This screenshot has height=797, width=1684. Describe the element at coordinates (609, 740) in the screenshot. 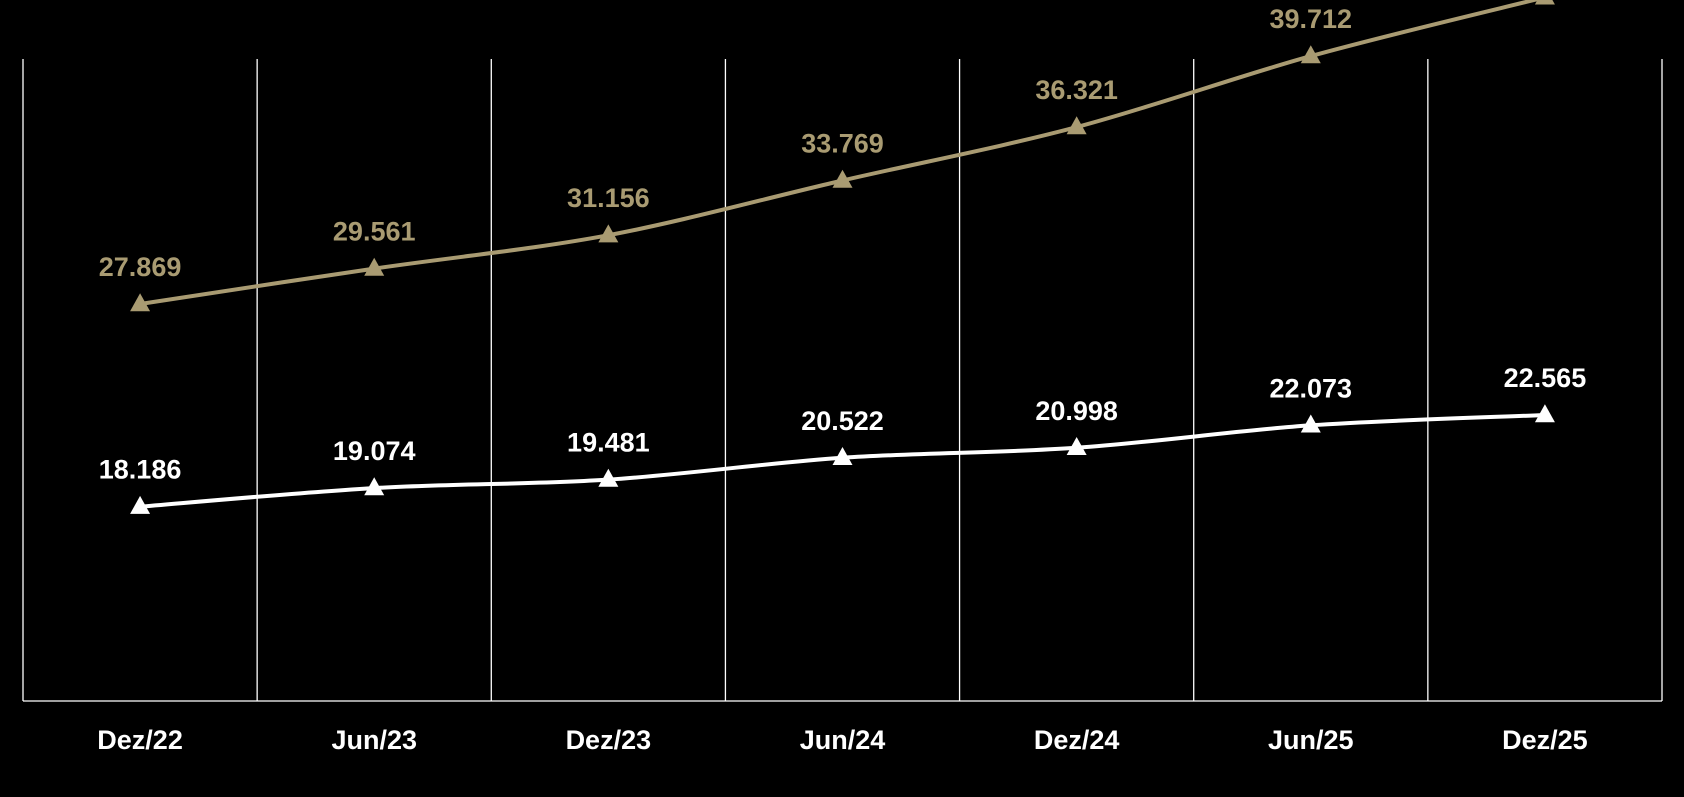

I see `x-tick-label: Dez/23` at that location.